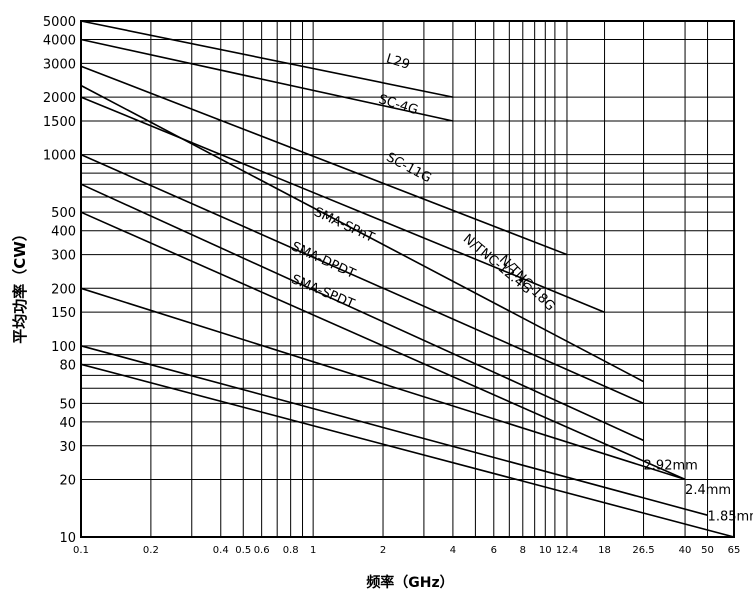 Image resolution: width=753 pixels, height=607 pixels. I want to click on x-tick-label: 2, so click(383, 550).